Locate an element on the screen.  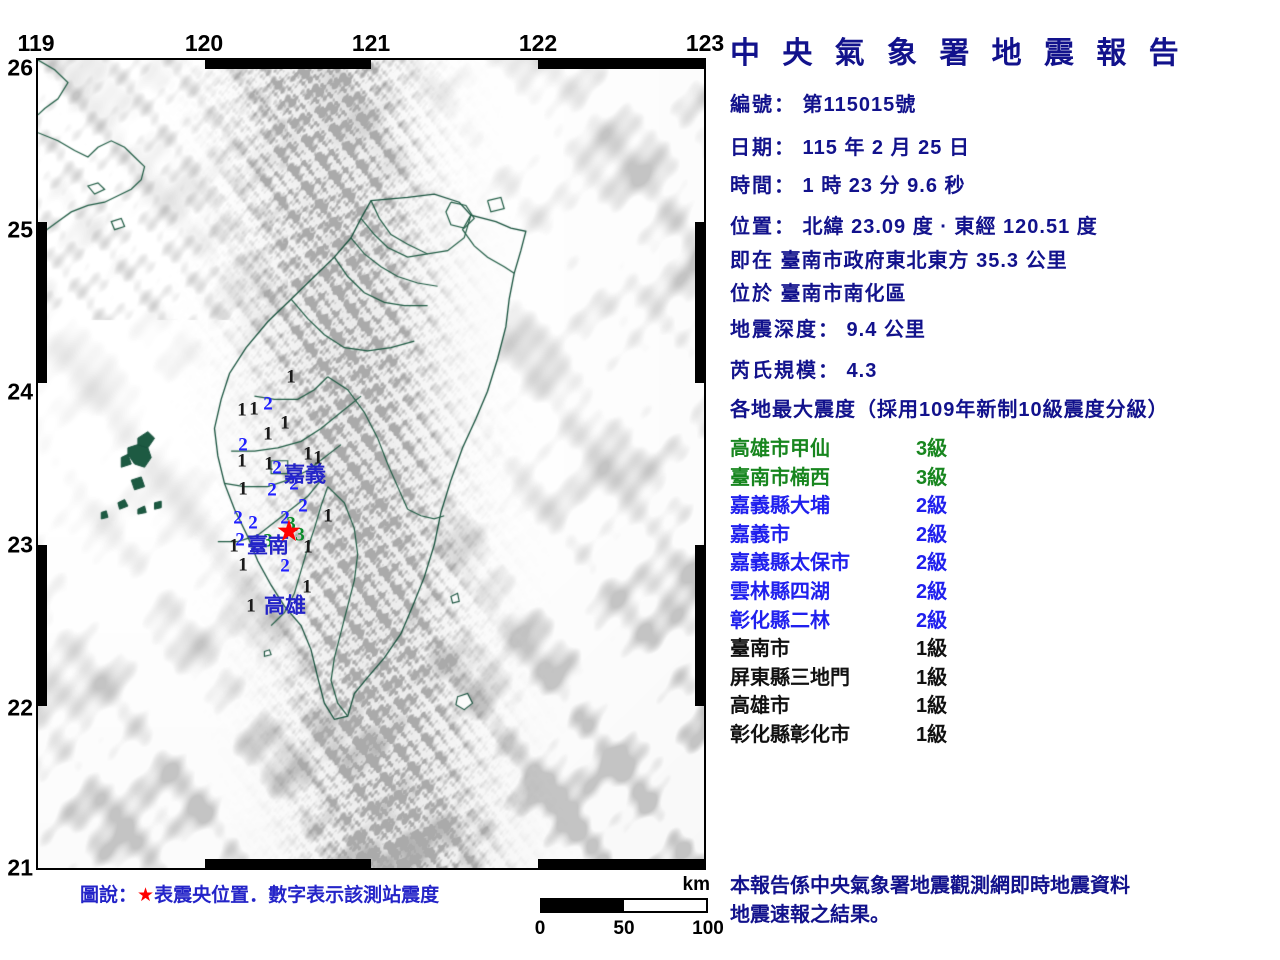
longitude-tick-122: 122 is located at coordinates (538, 43).